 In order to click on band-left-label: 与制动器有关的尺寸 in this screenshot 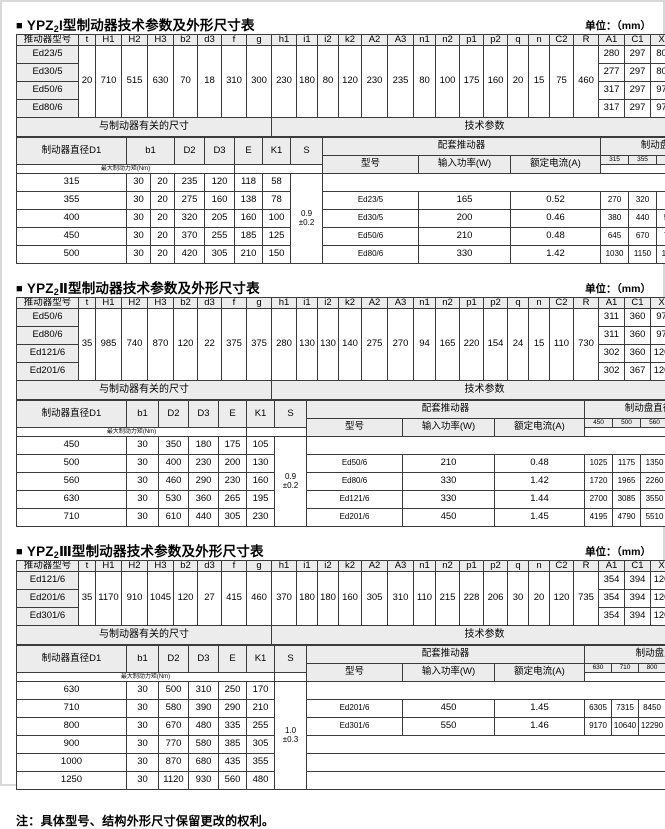, I will do `click(144, 634)`.